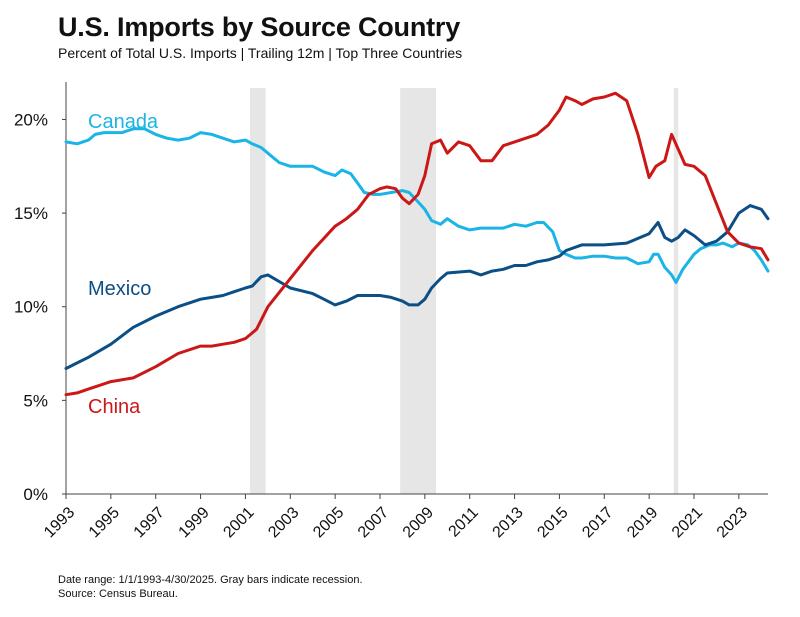 The width and height of the screenshot is (800, 617). I want to click on x-tick-label: 2005, so click(328, 522).